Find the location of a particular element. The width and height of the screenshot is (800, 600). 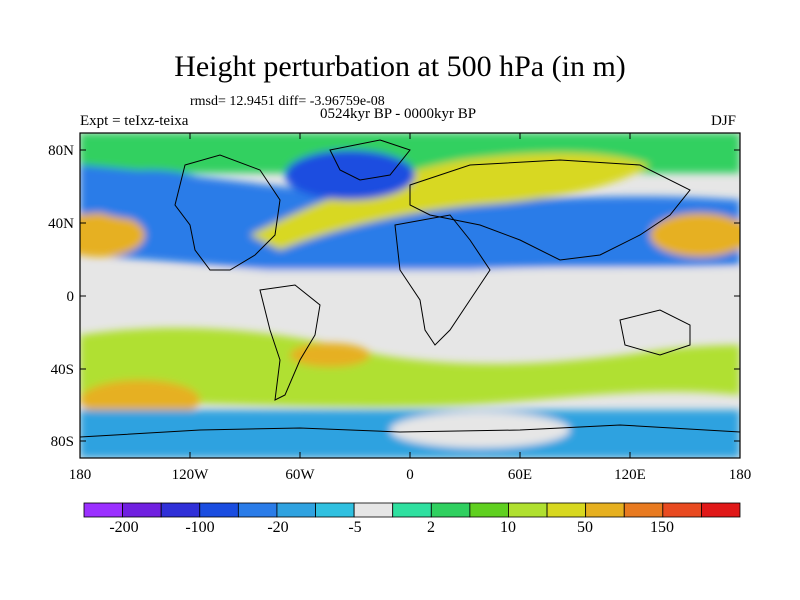

stats-line: rmsd= 12.9451 diff= -3.96759e-08 is located at coordinates (287, 101).